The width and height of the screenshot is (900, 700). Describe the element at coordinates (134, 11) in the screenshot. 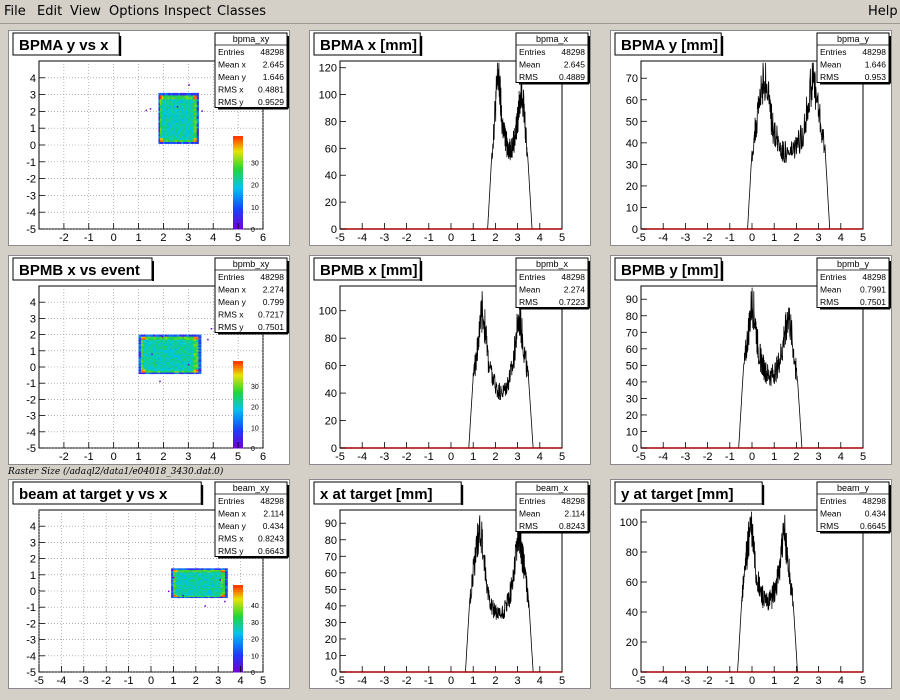

I see `menu-options: Options` at that location.